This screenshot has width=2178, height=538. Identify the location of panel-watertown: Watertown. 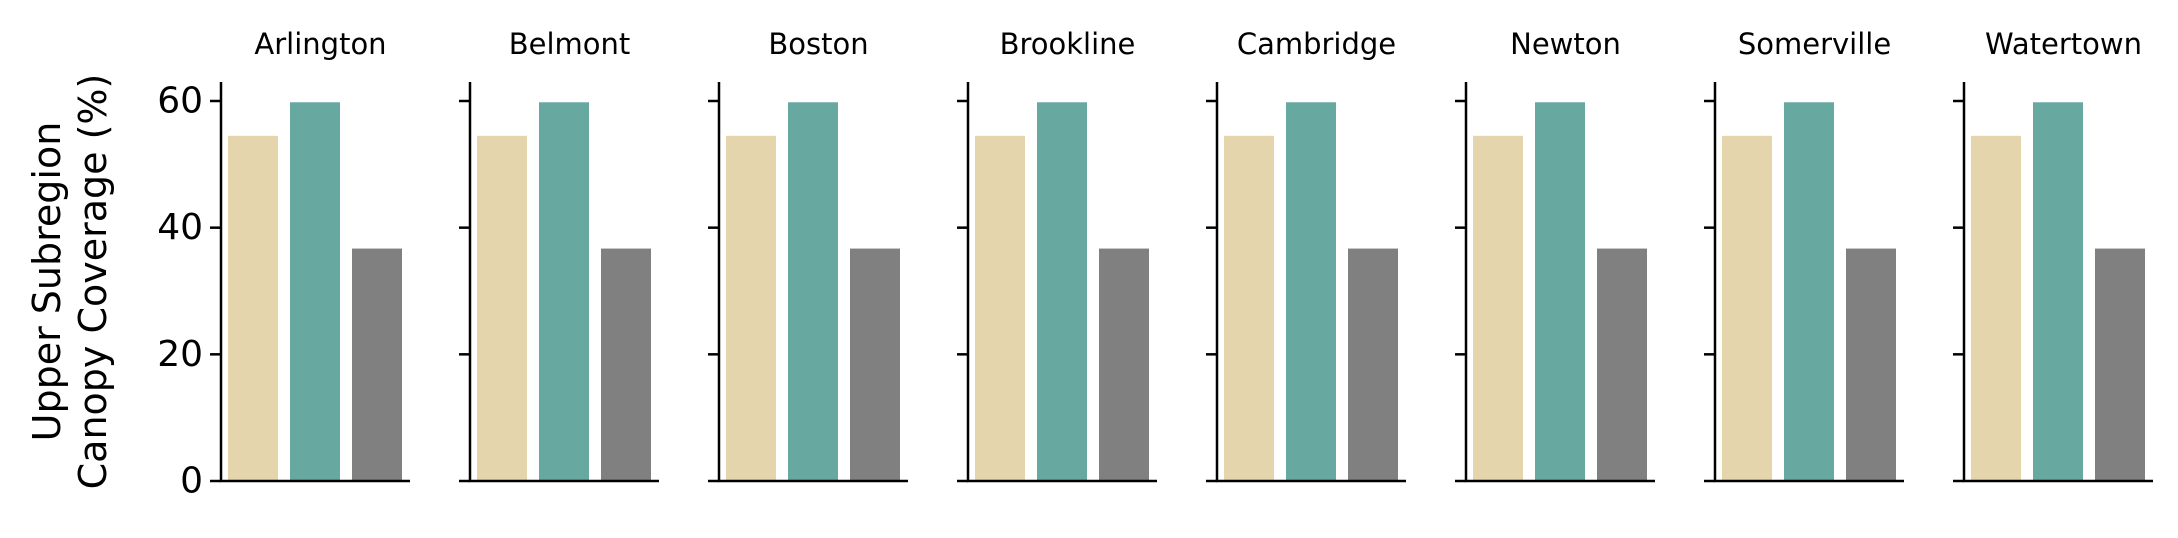
(2053, 255).